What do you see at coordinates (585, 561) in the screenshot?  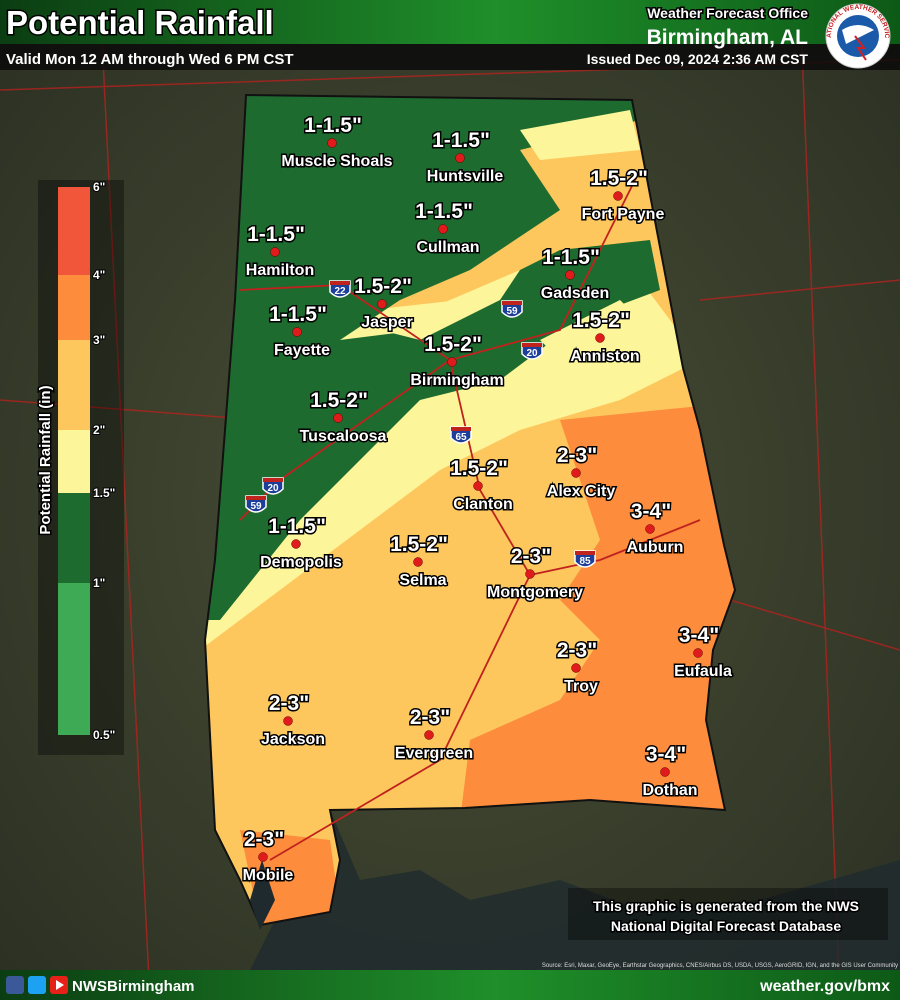 I see `interstate-number: 85` at bounding box center [585, 561].